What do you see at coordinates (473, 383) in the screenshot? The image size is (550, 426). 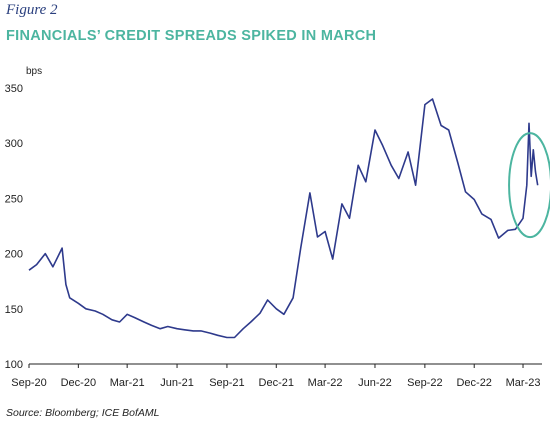 I see `x-tick-label: Dec-22` at bounding box center [473, 383].